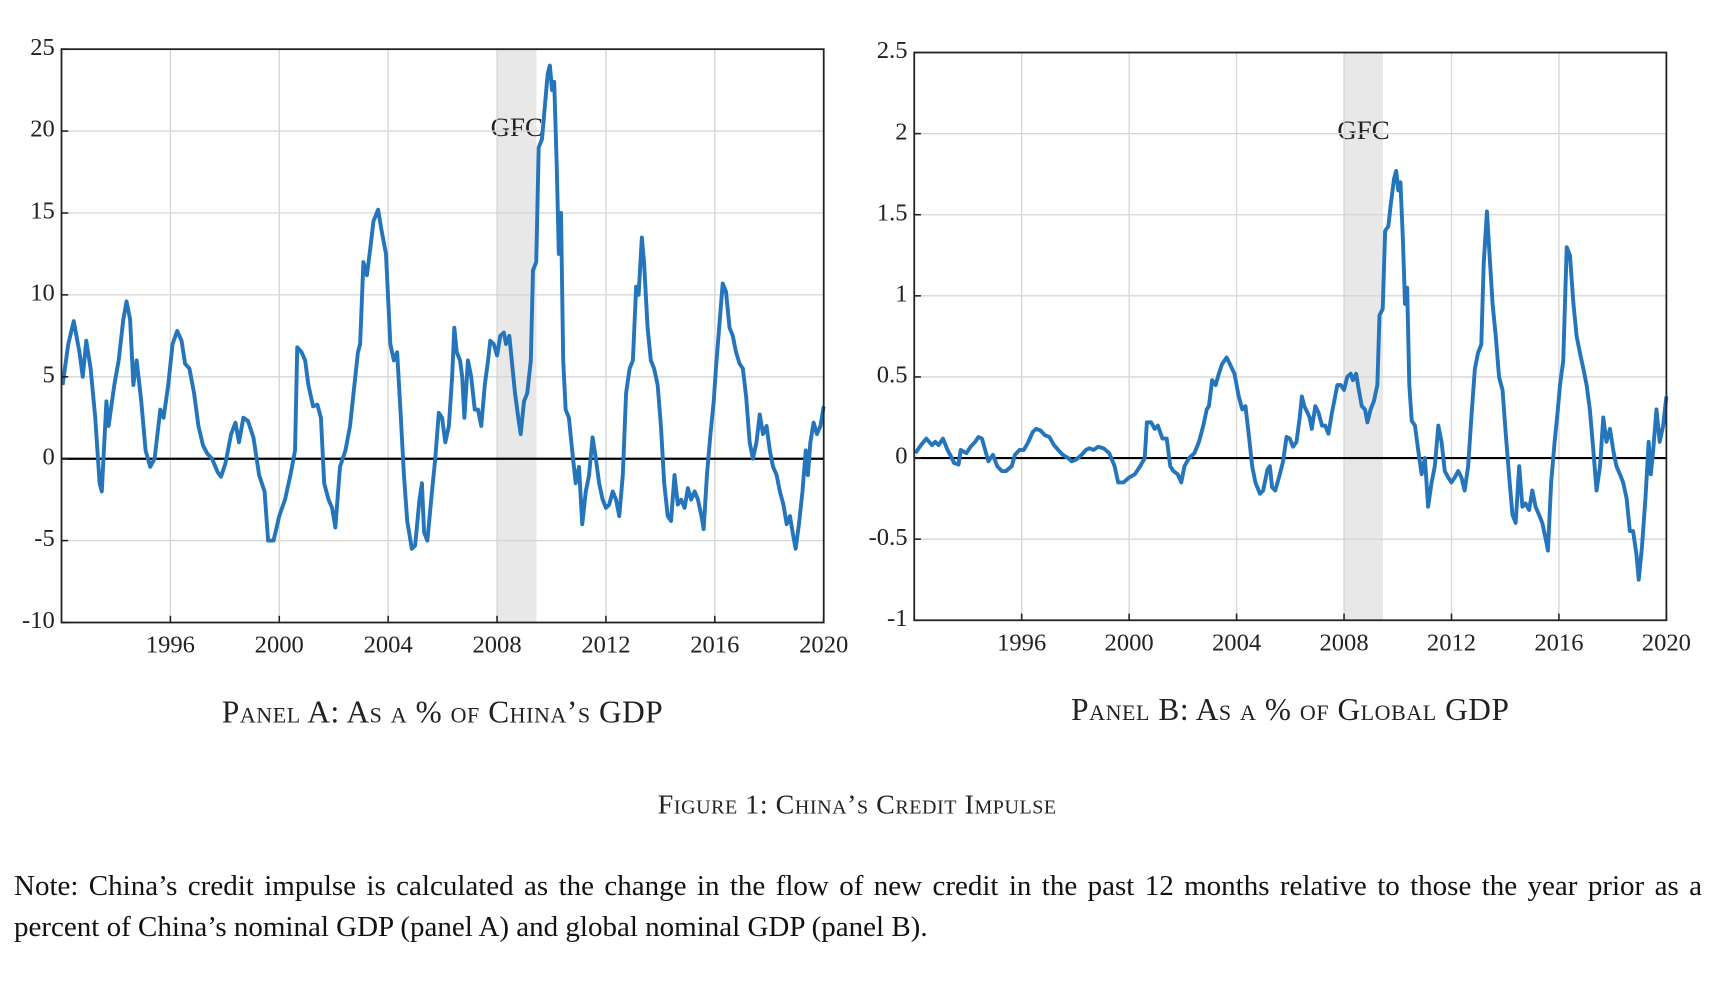 The width and height of the screenshot is (1729, 993). I want to click on y-tick-label: 5, so click(48, 374).